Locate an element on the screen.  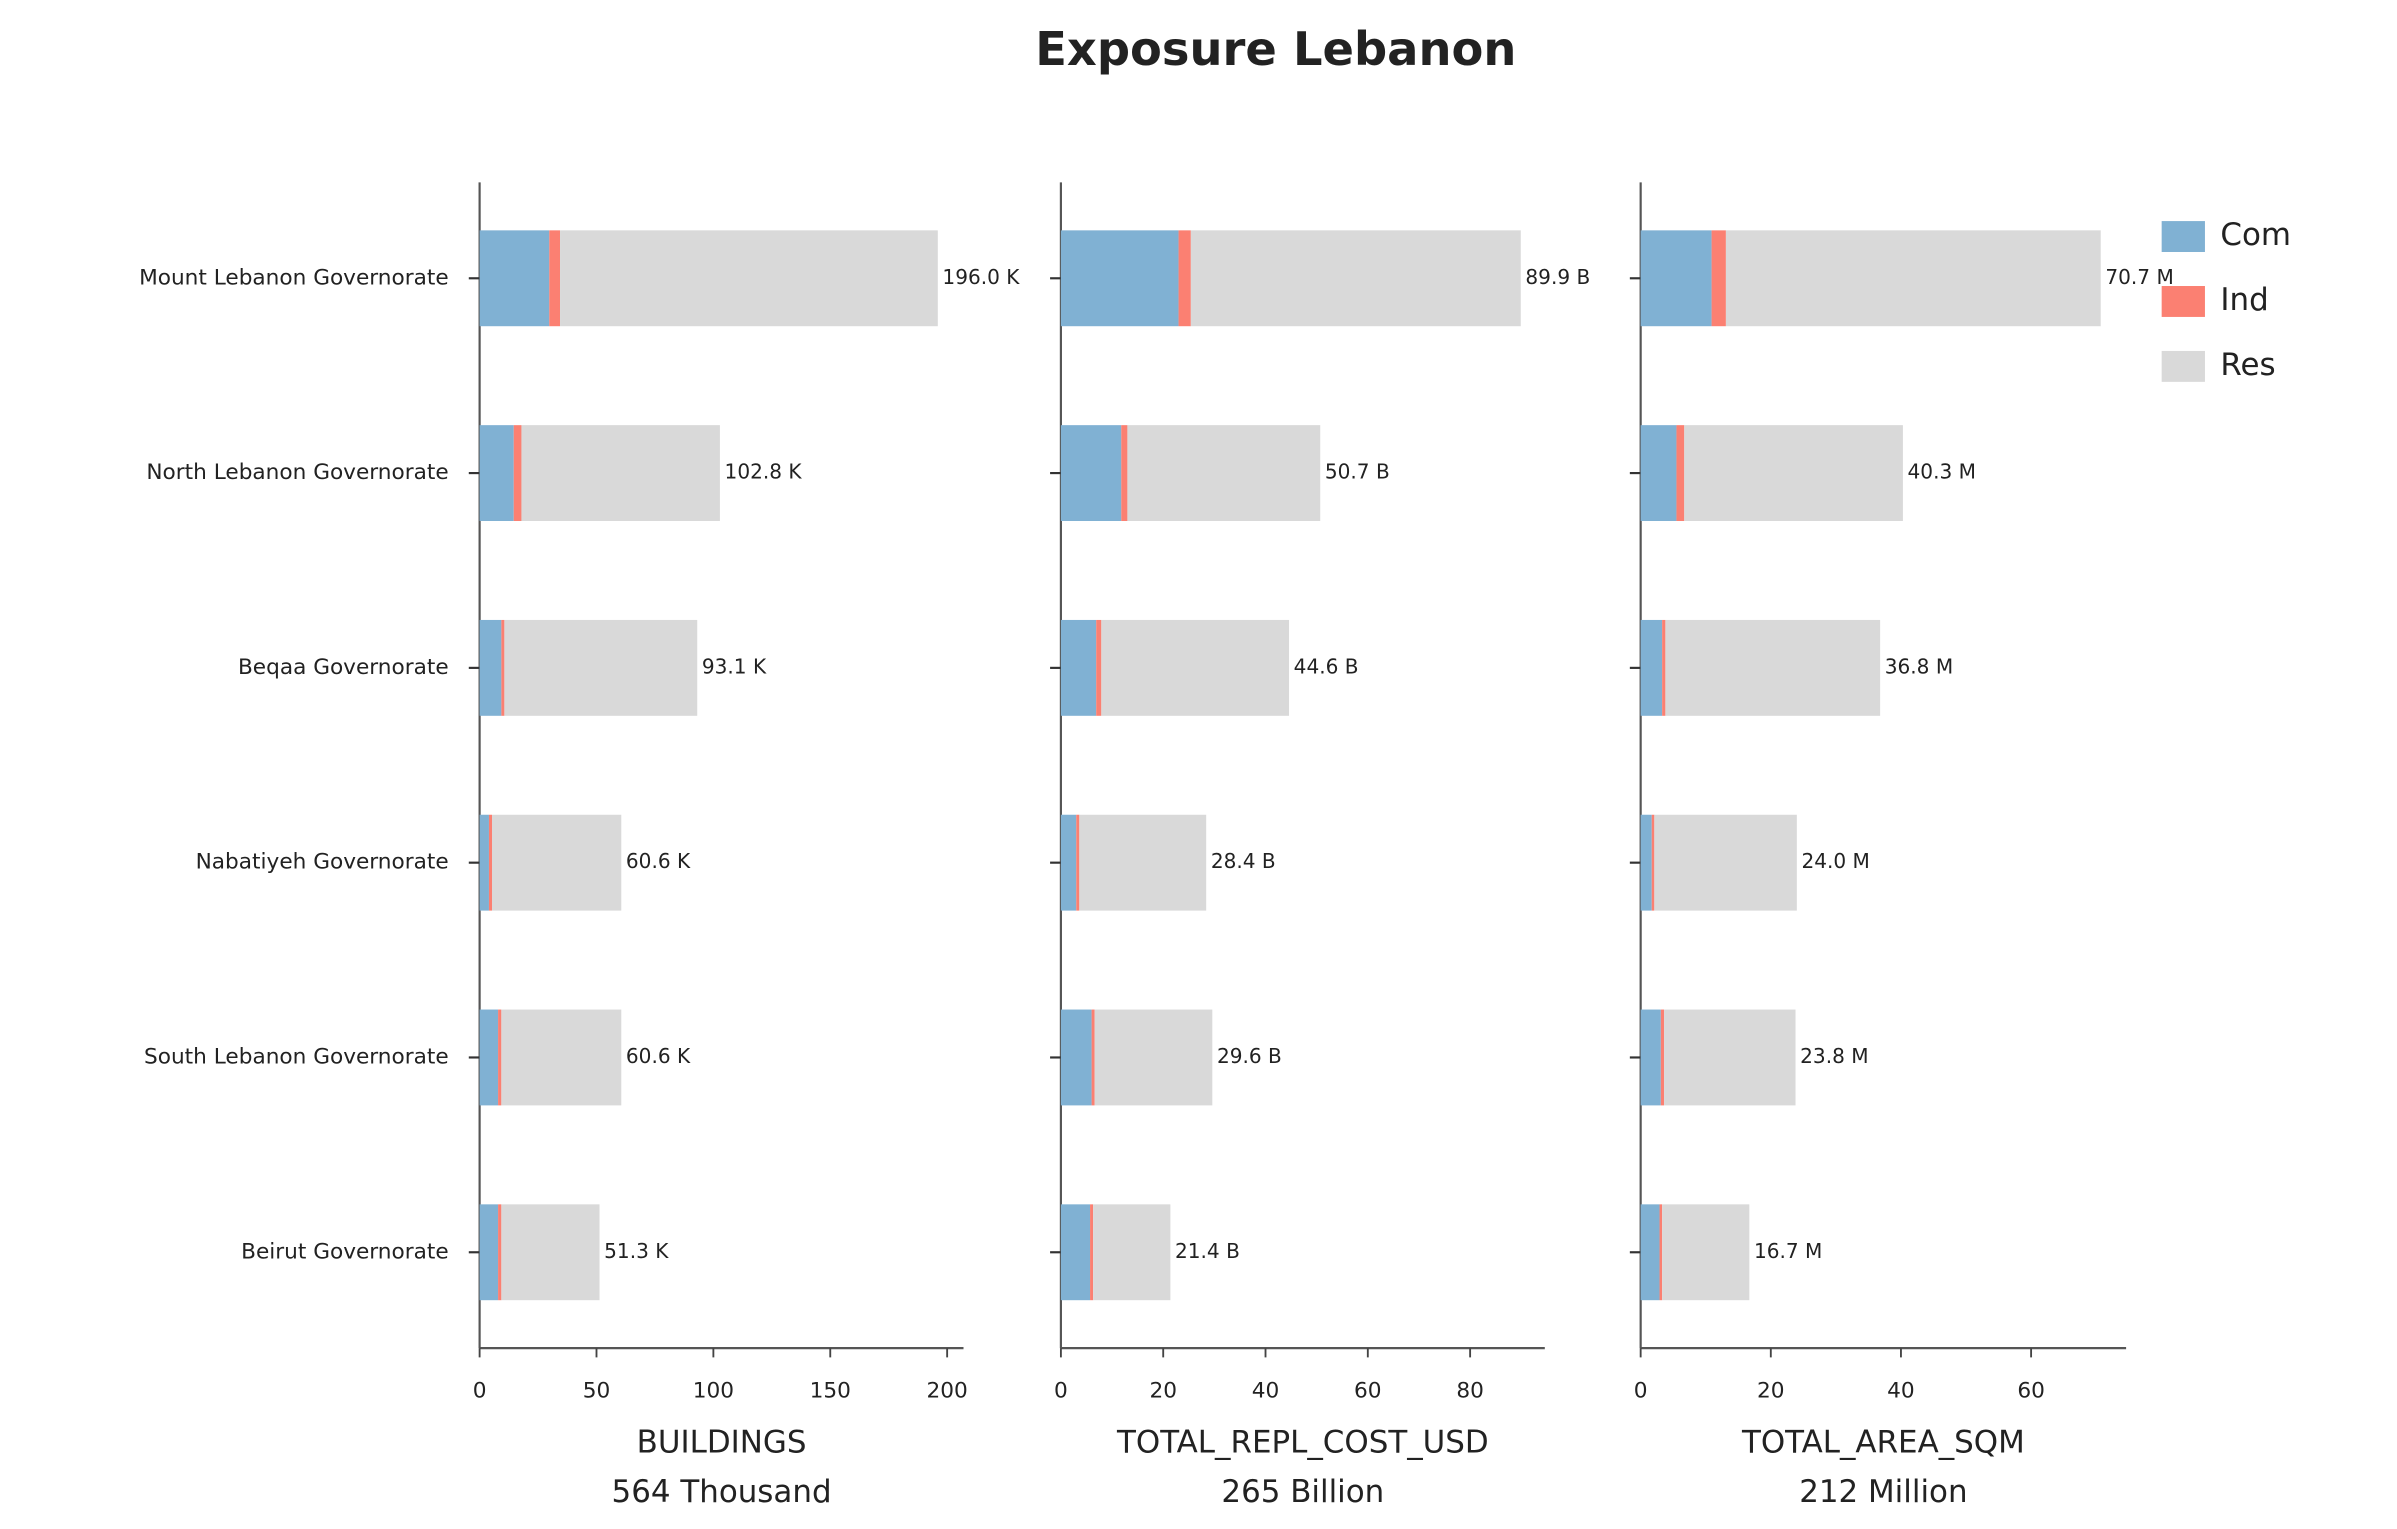
x-axis-label: TOTAL_AREA_SQM is located at coordinates (1883, 1442).